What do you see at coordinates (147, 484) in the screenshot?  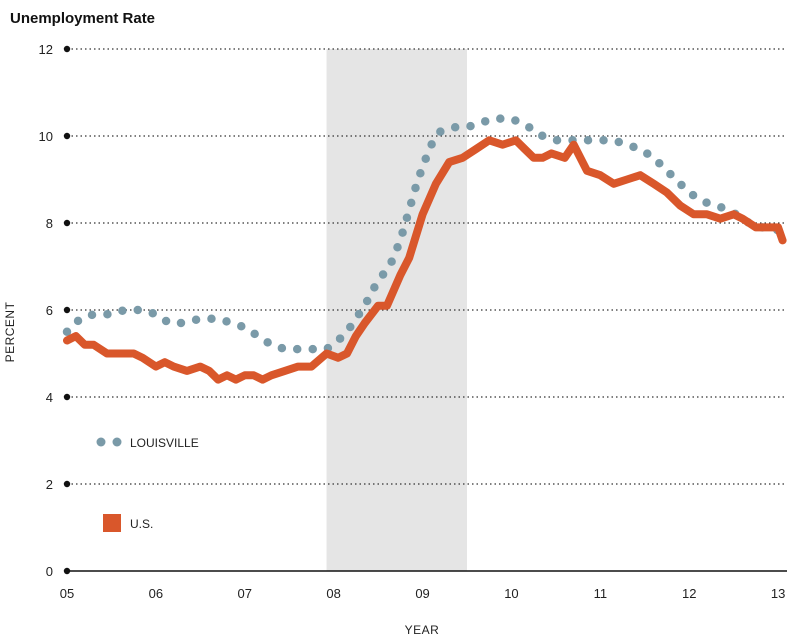 I see `legend: LOUISVILLE U.S.` at bounding box center [147, 484].